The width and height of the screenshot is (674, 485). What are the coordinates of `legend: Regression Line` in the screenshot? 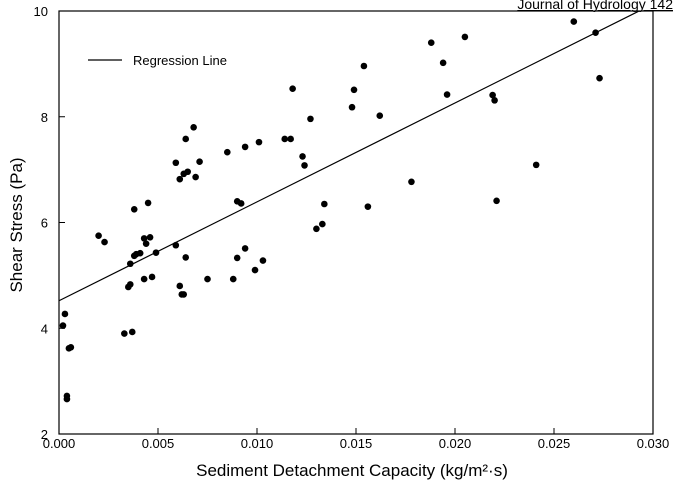 It's located at (157, 60).